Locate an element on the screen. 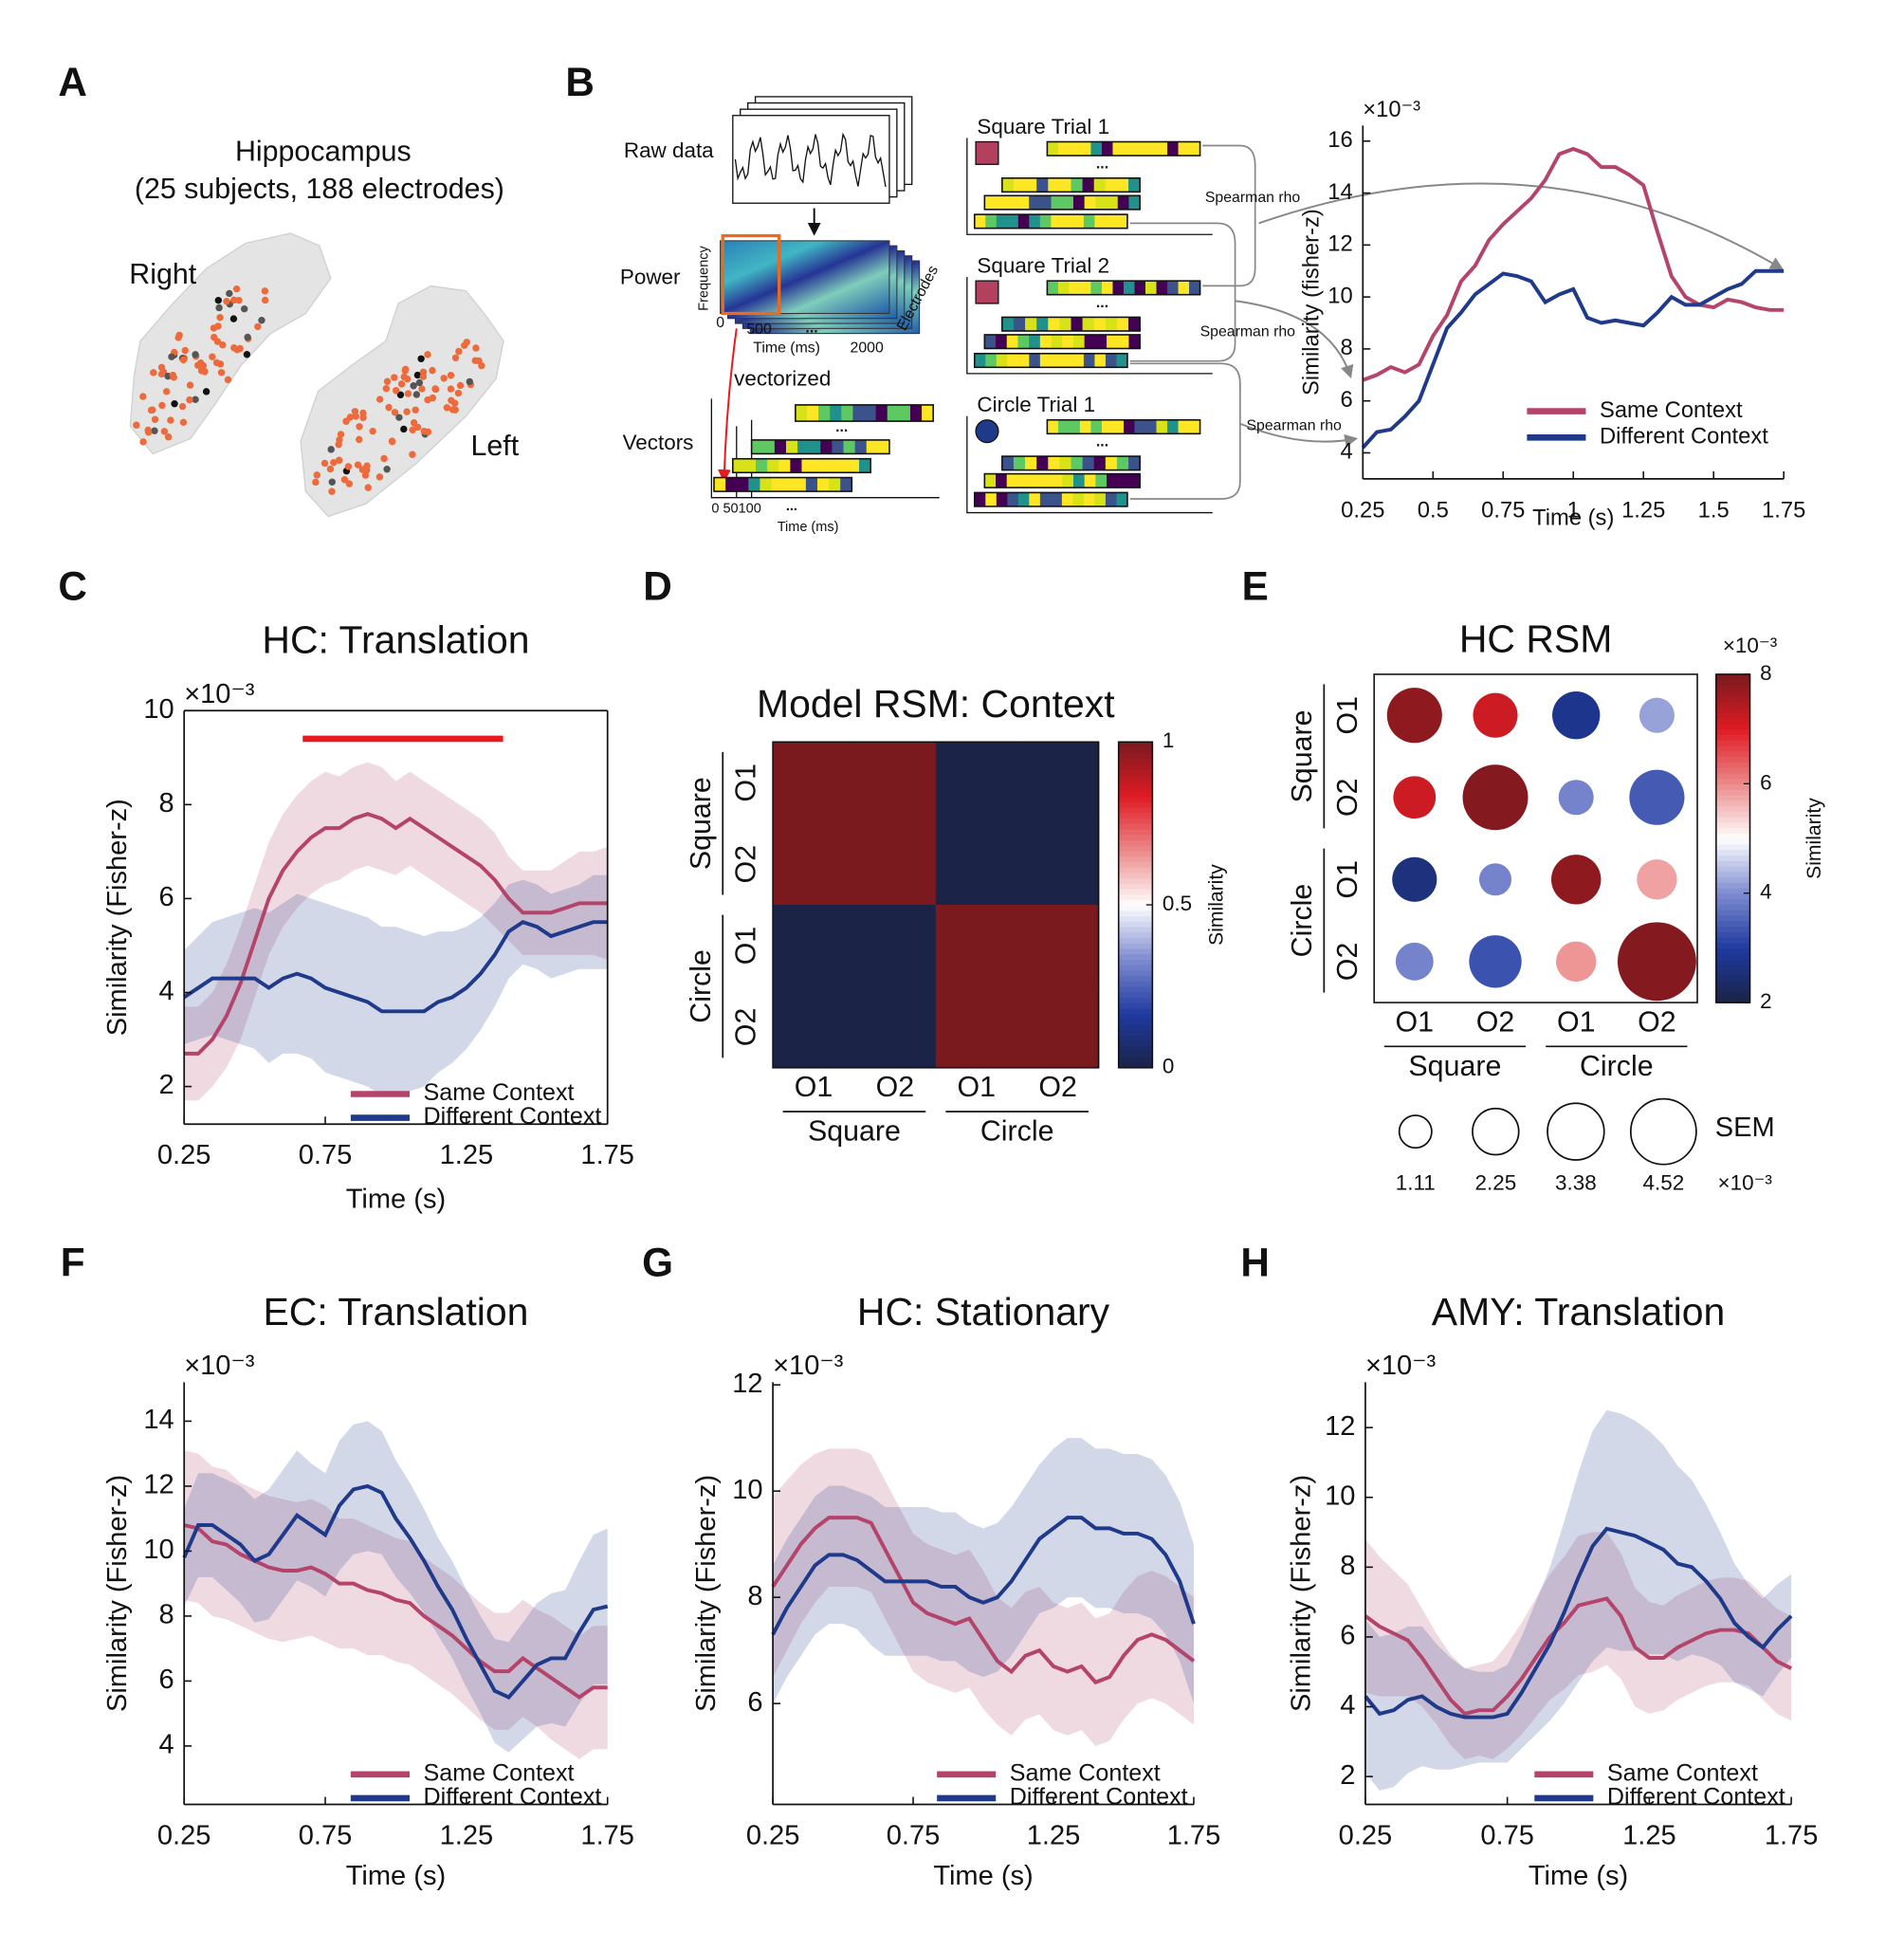 The image size is (1904, 1950). panel-letter: C is located at coordinates (72, 585).